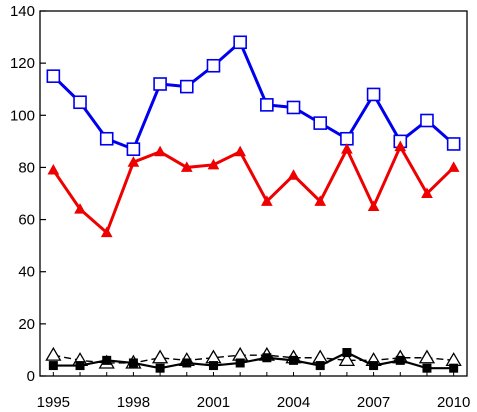 Image resolution: width=477 pixels, height=412 pixels. I want to click on y-tick-label: 140, so click(22, 11).